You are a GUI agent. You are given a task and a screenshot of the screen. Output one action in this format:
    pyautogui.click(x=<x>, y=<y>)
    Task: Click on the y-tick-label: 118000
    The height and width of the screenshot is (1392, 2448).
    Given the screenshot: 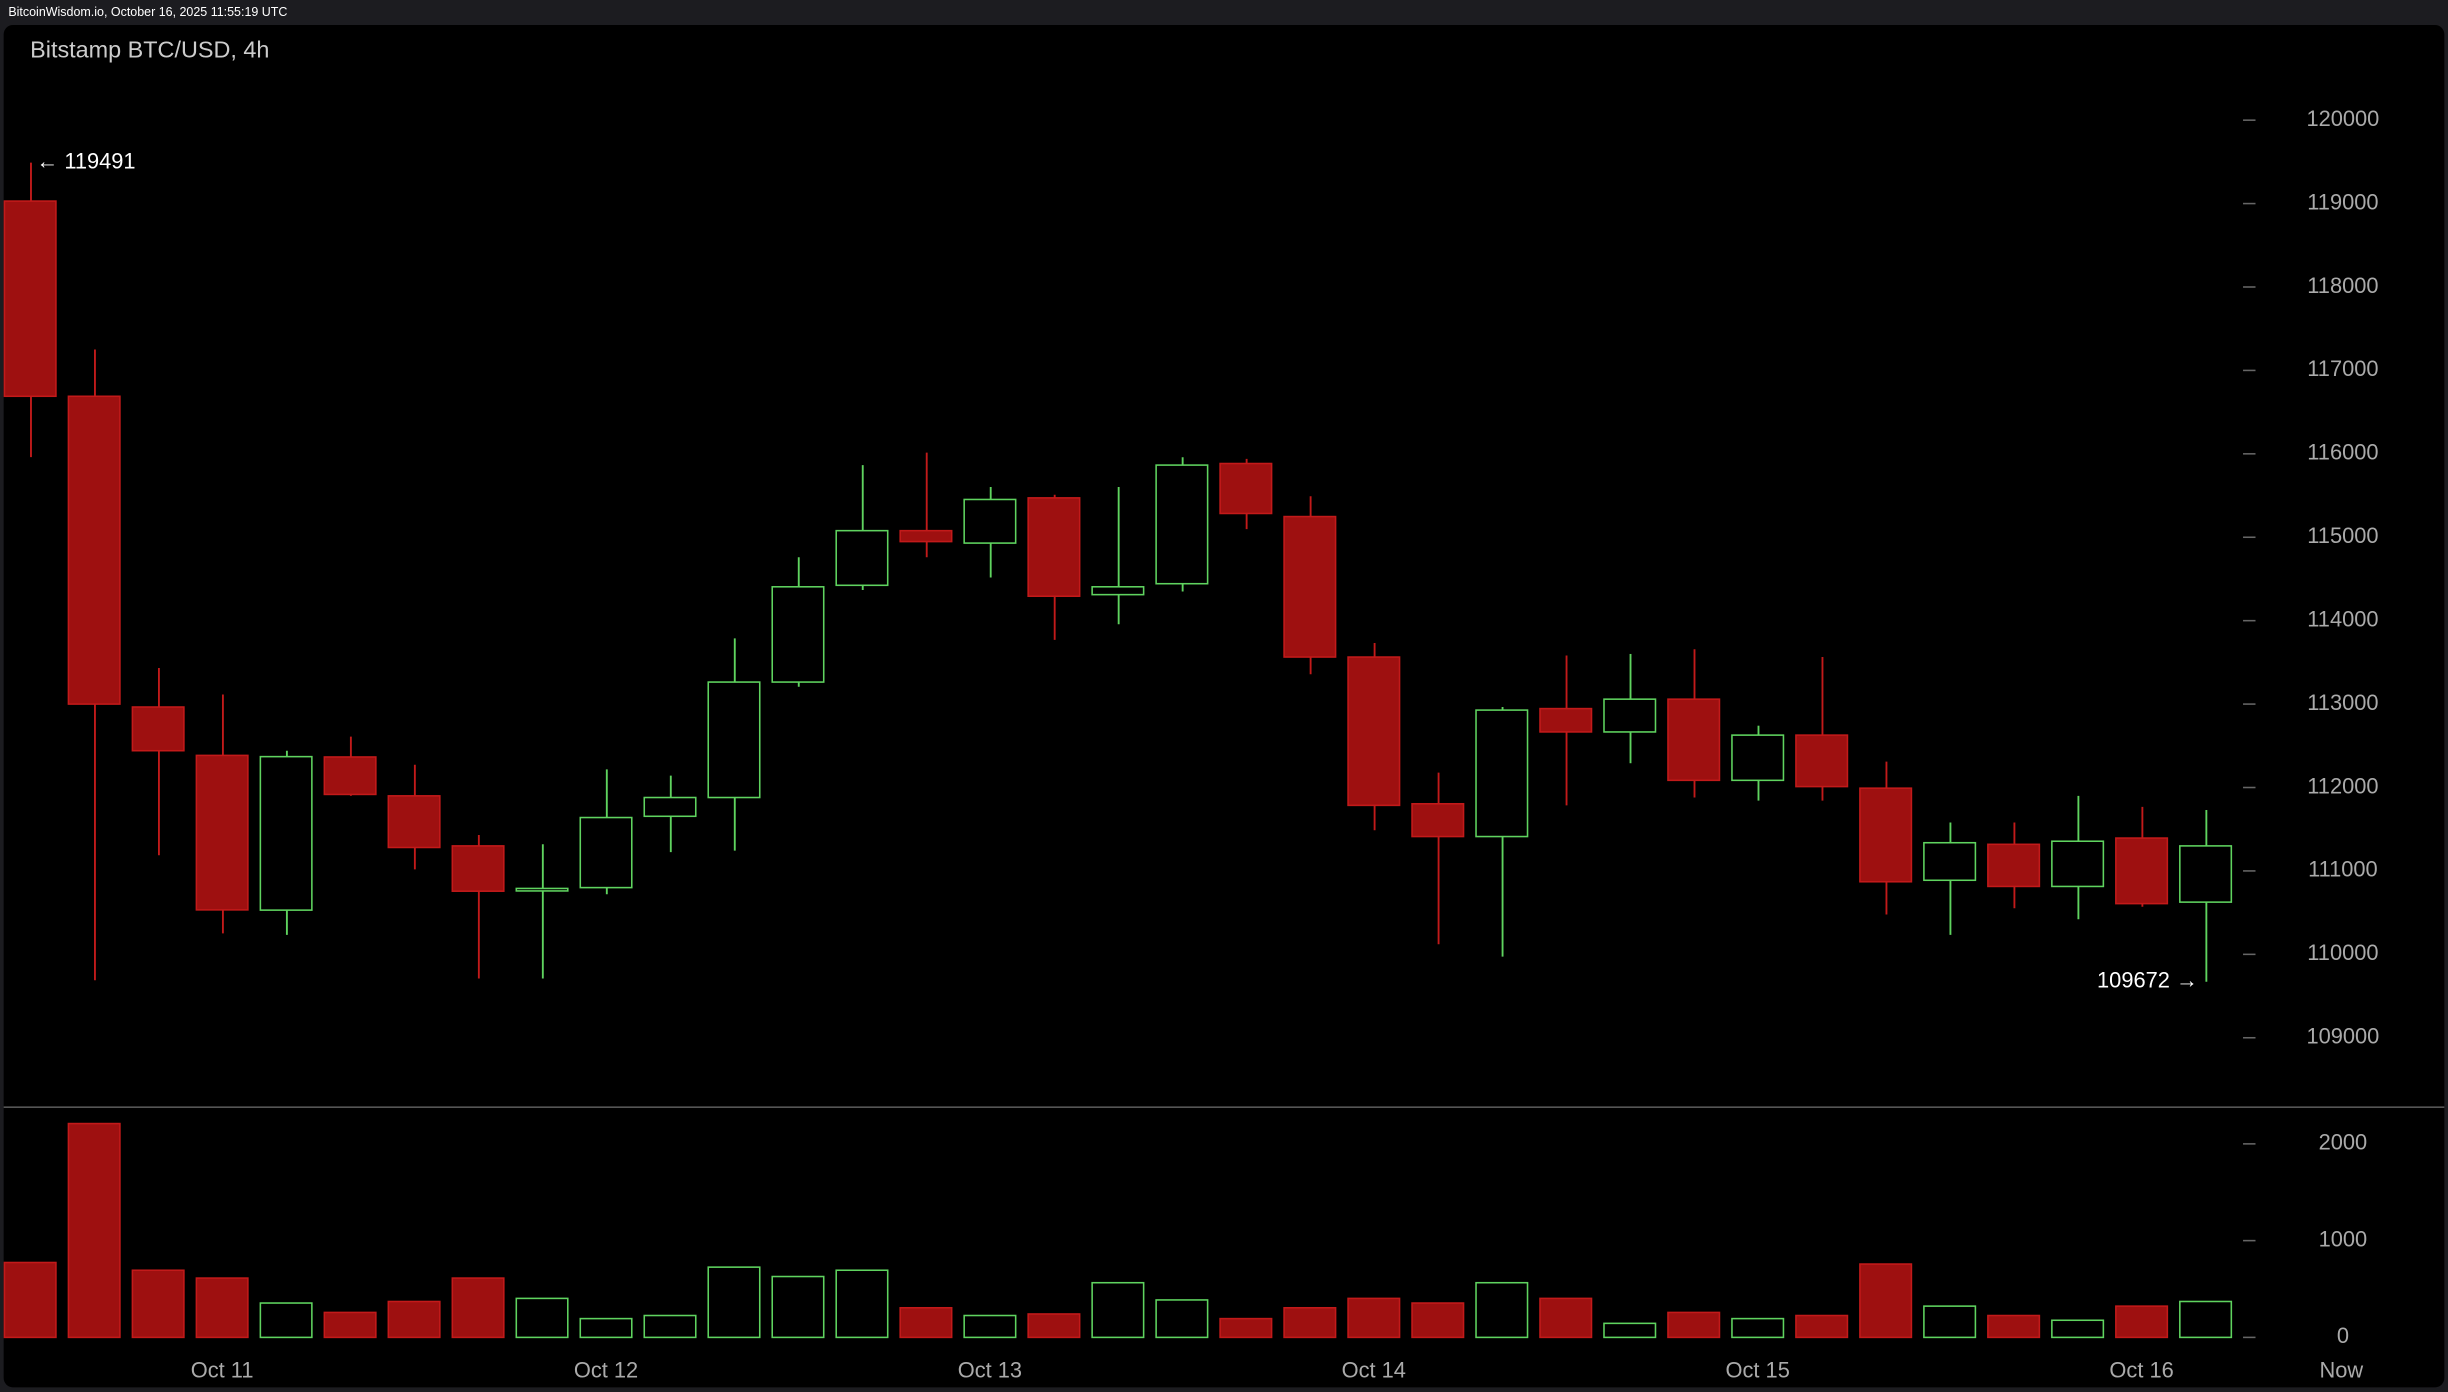 What is the action you would take?
    pyautogui.click(x=2342, y=285)
    